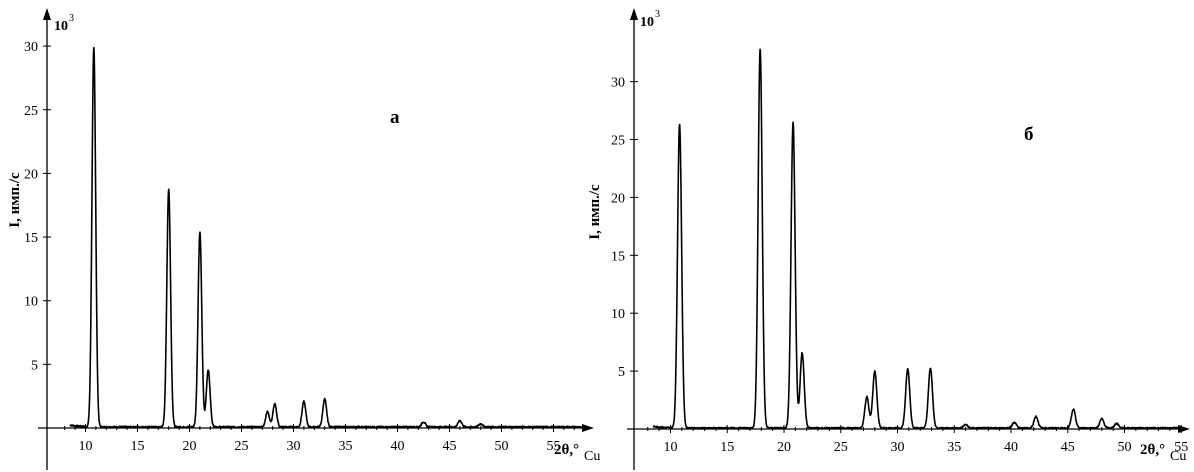 The width and height of the screenshot is (1194, 472). What do you see at coordinates (1029, 134) in the screenshot?
I see `panel-label: б` at bounding box center [1029, 134].